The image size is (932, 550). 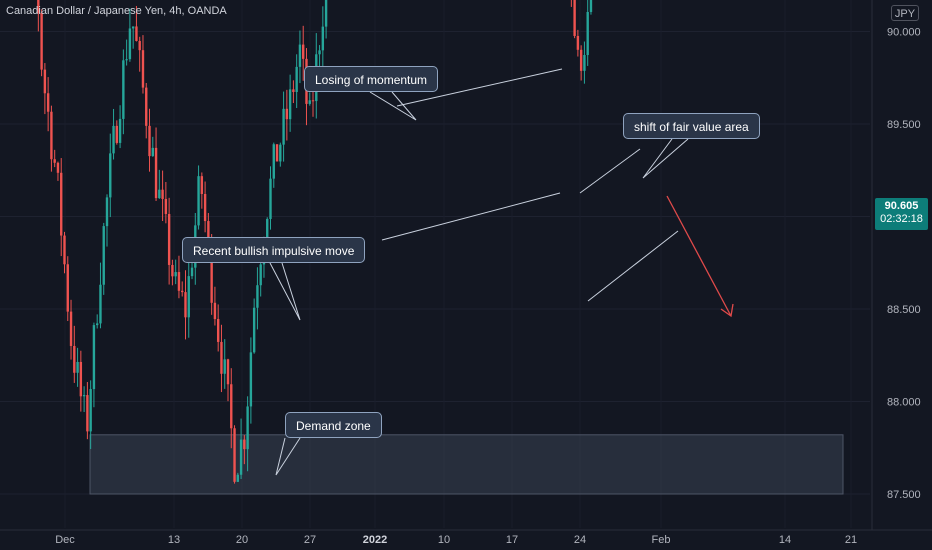 I want to click on demand-zone-rectangle, so click(x=466, y=464).